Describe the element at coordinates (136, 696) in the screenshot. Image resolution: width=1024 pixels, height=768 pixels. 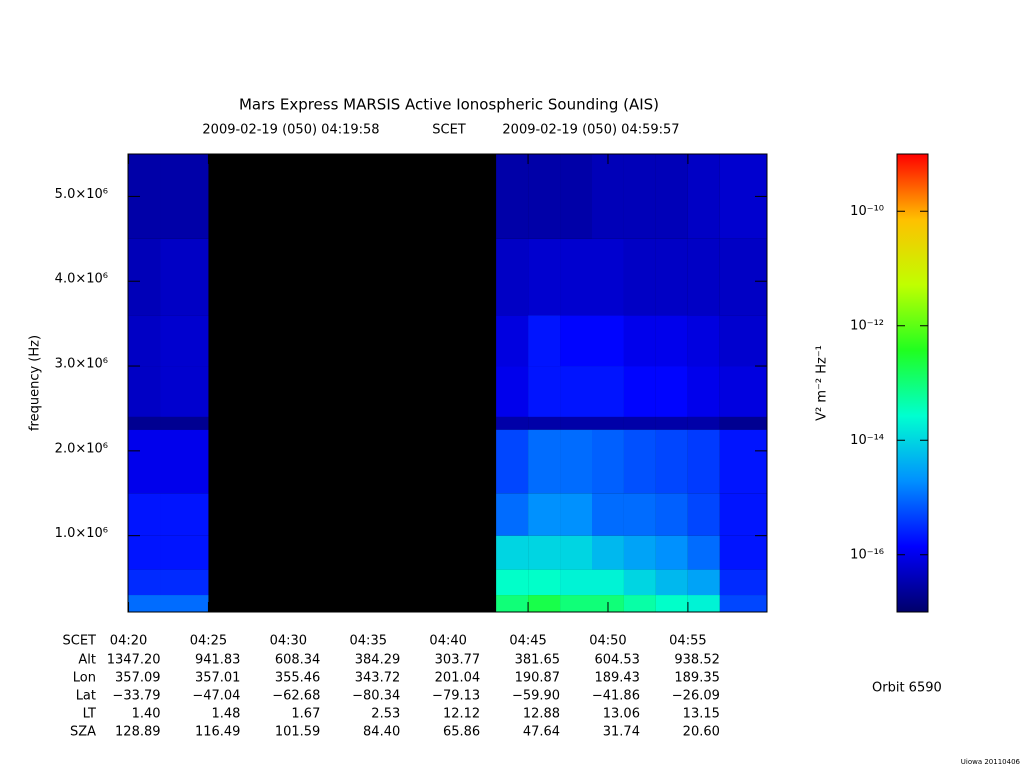
I see `ephemeris-value: −33.79` at that location.